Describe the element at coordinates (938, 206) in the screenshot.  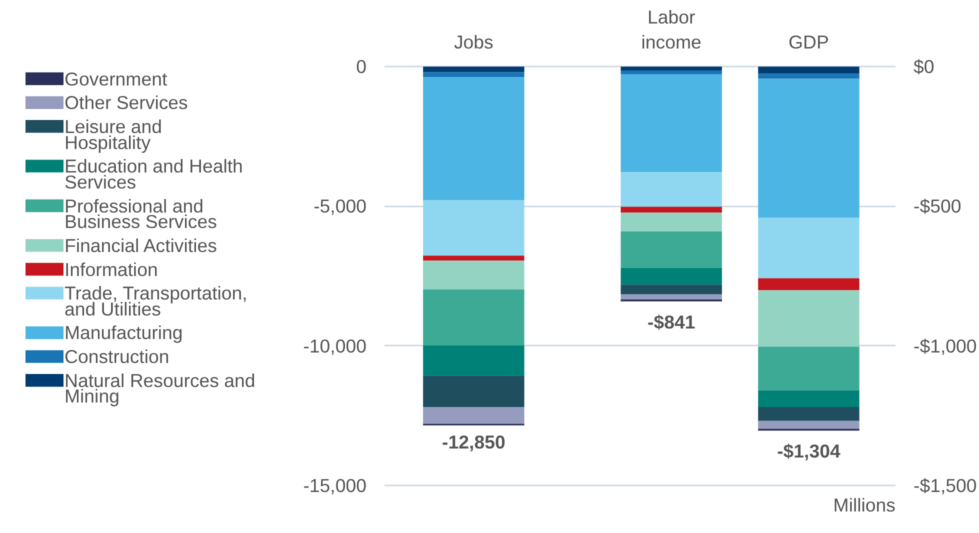
I see `y-tick-label: -$500` at that location.